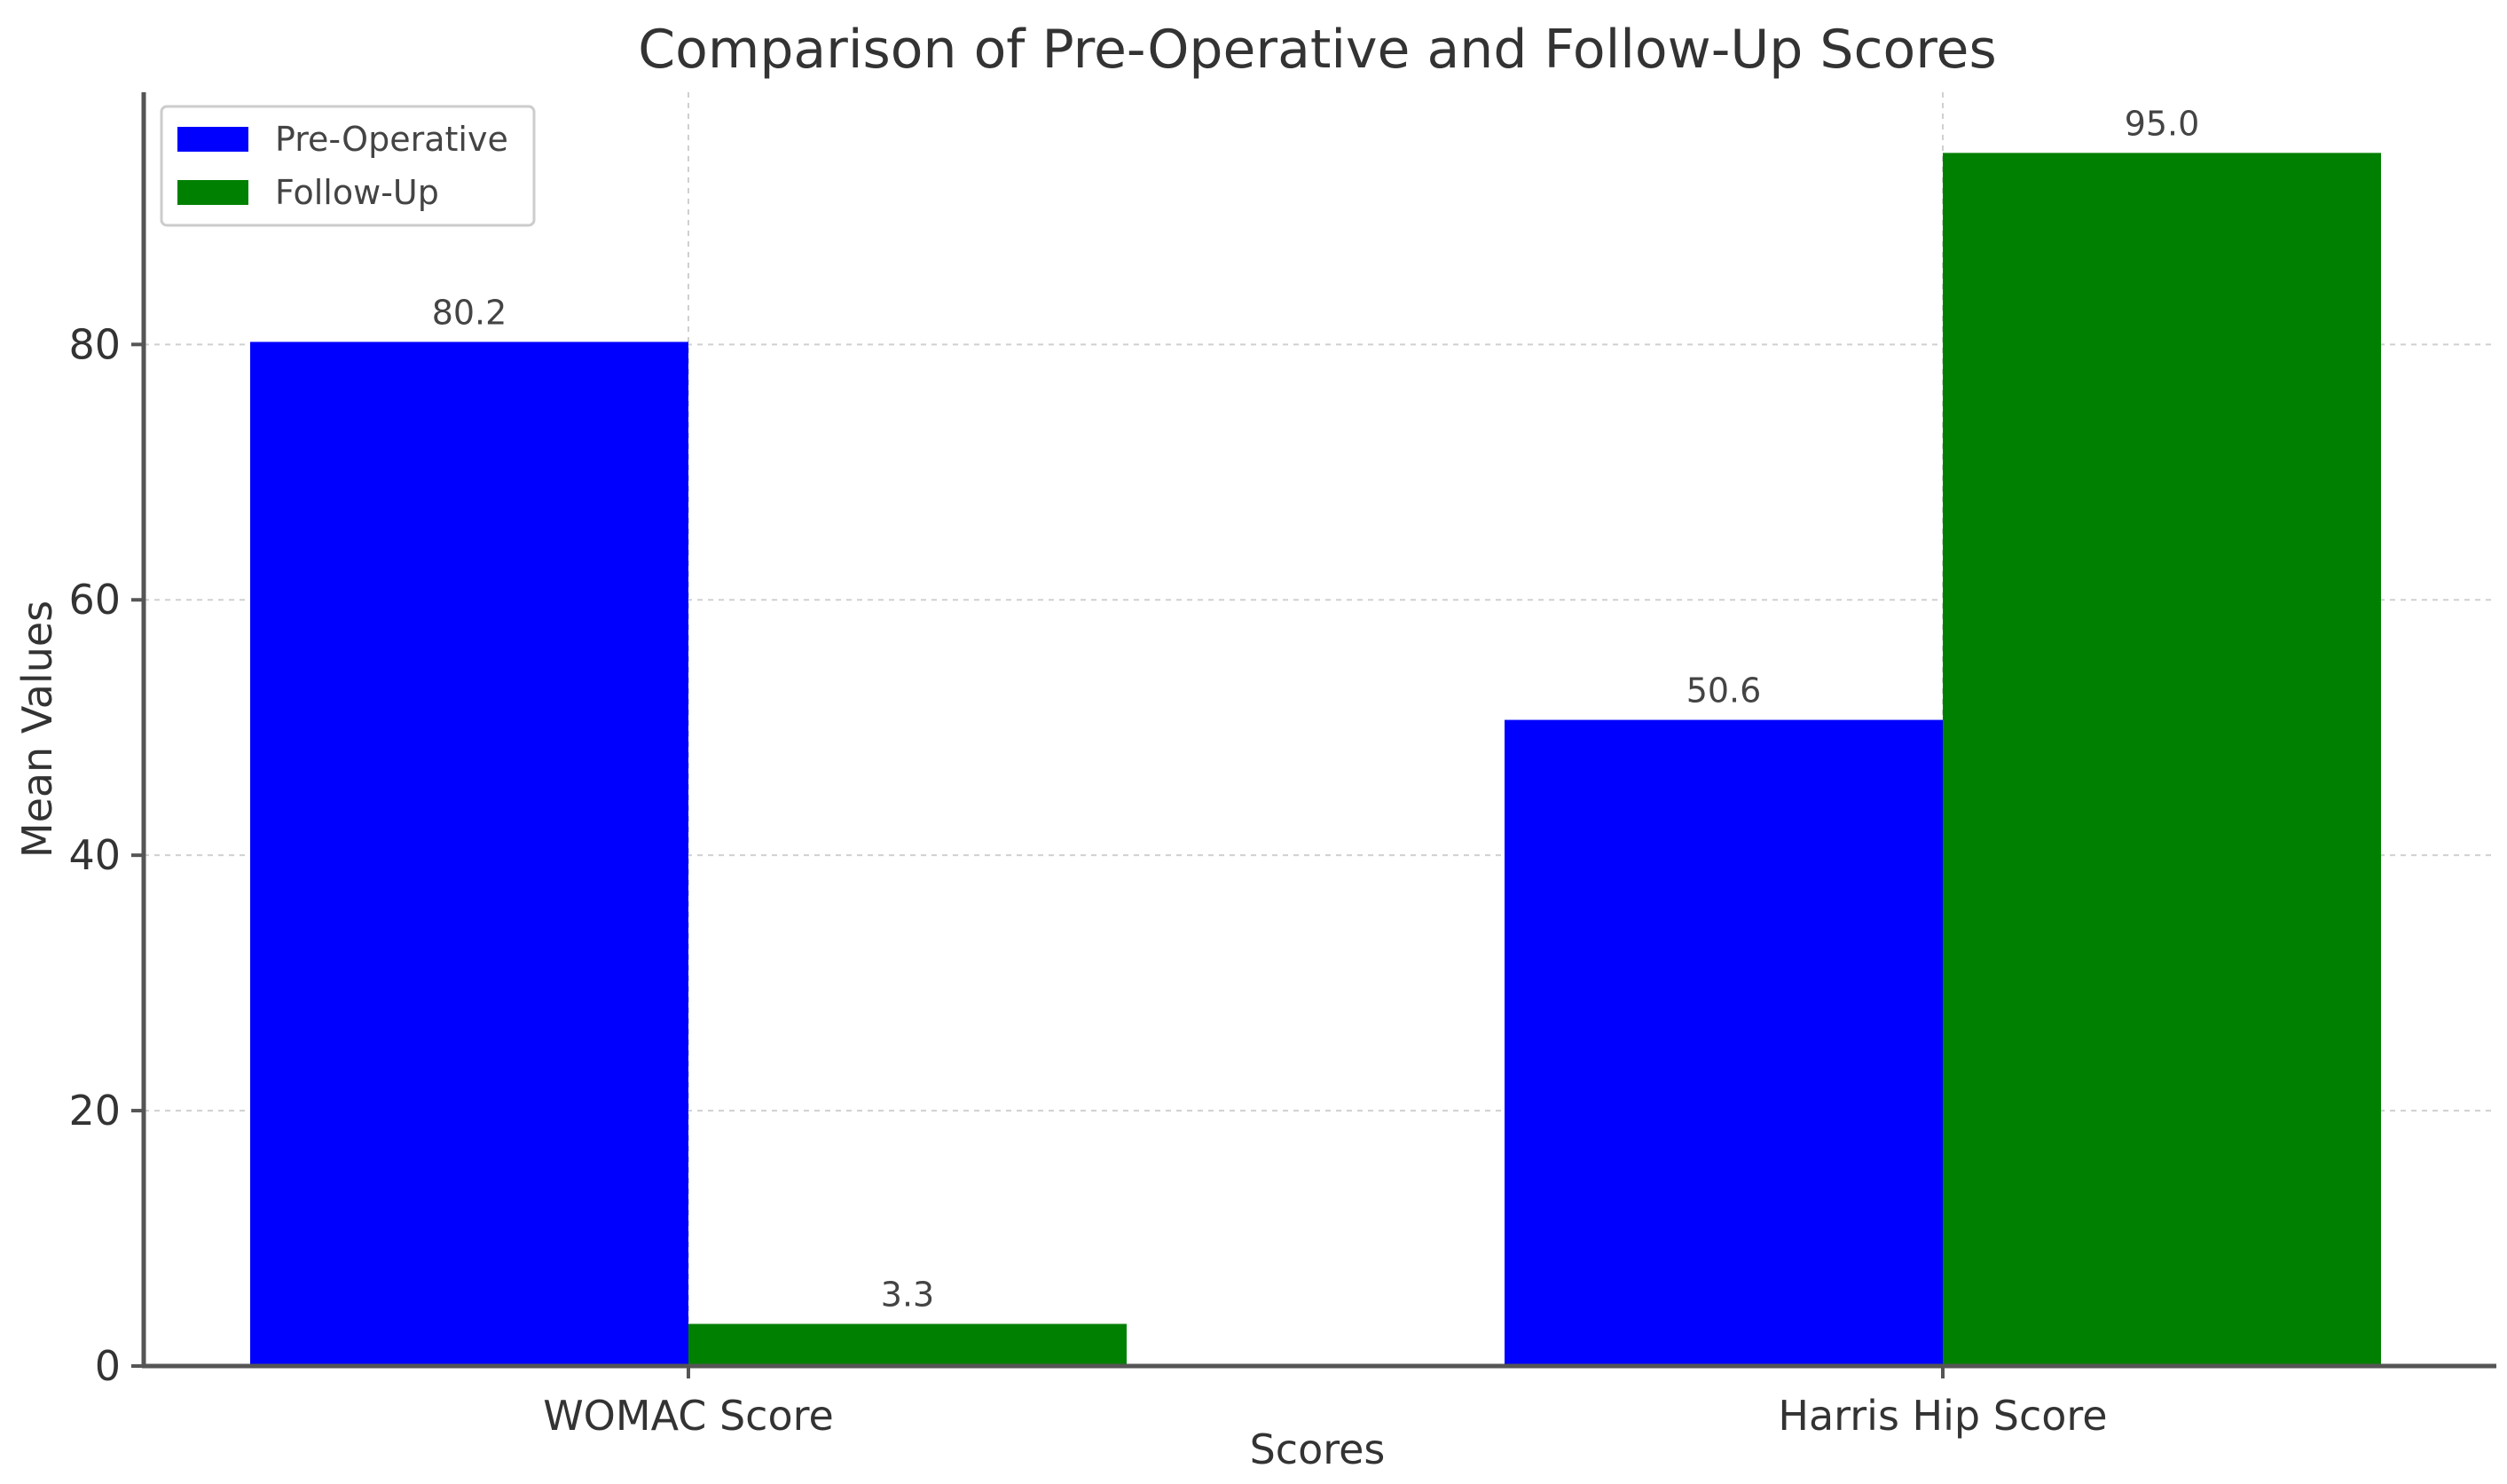 The width and height of the screenshot is (2507, 1484). I want to click on y-tick-label: 80, so click(94, 344).